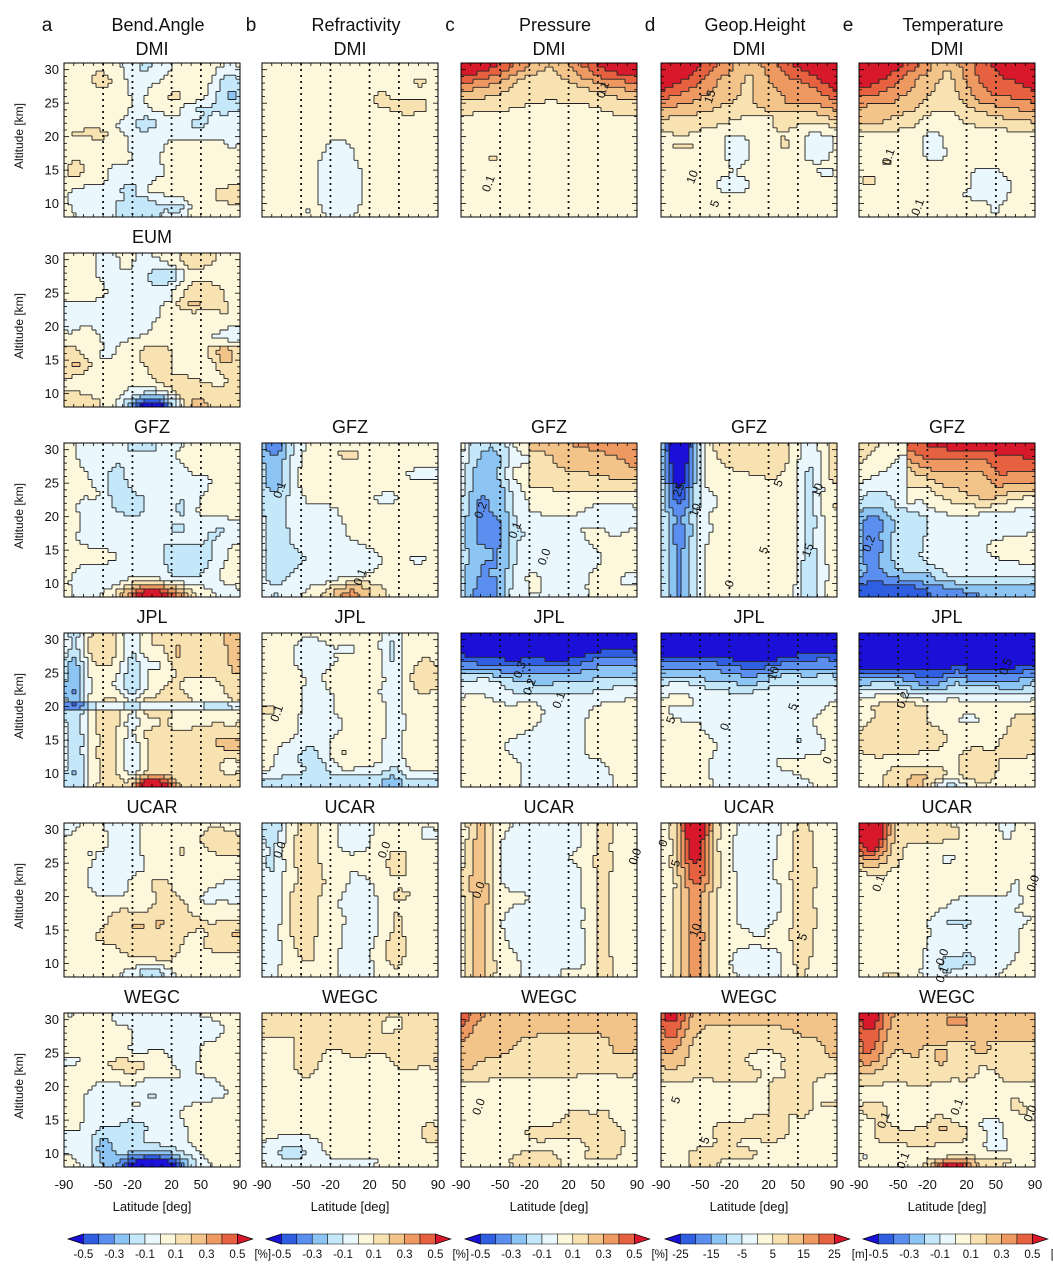 The width and height of the screenshot is (1053, 1264). Describe the element at coordinates (435, 1255) in the screenshot. I see `colorbar-tick-label: 0.5` at that location.